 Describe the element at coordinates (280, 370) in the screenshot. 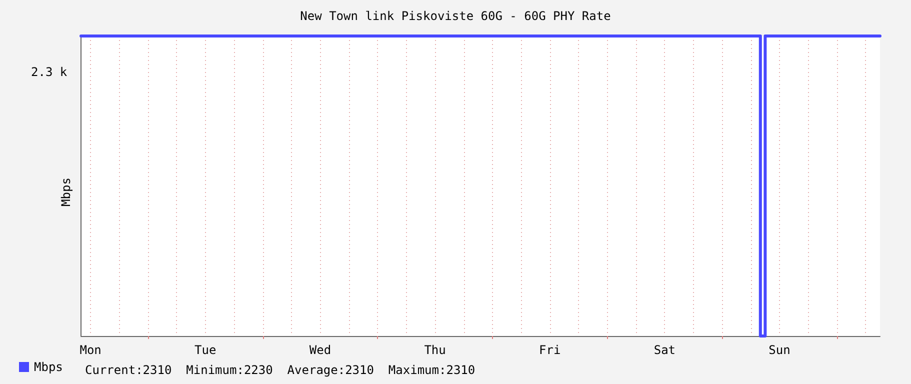

I see `text: Current:2310 Minimum:2230 Average:2310 Maximum:2310` at that location.